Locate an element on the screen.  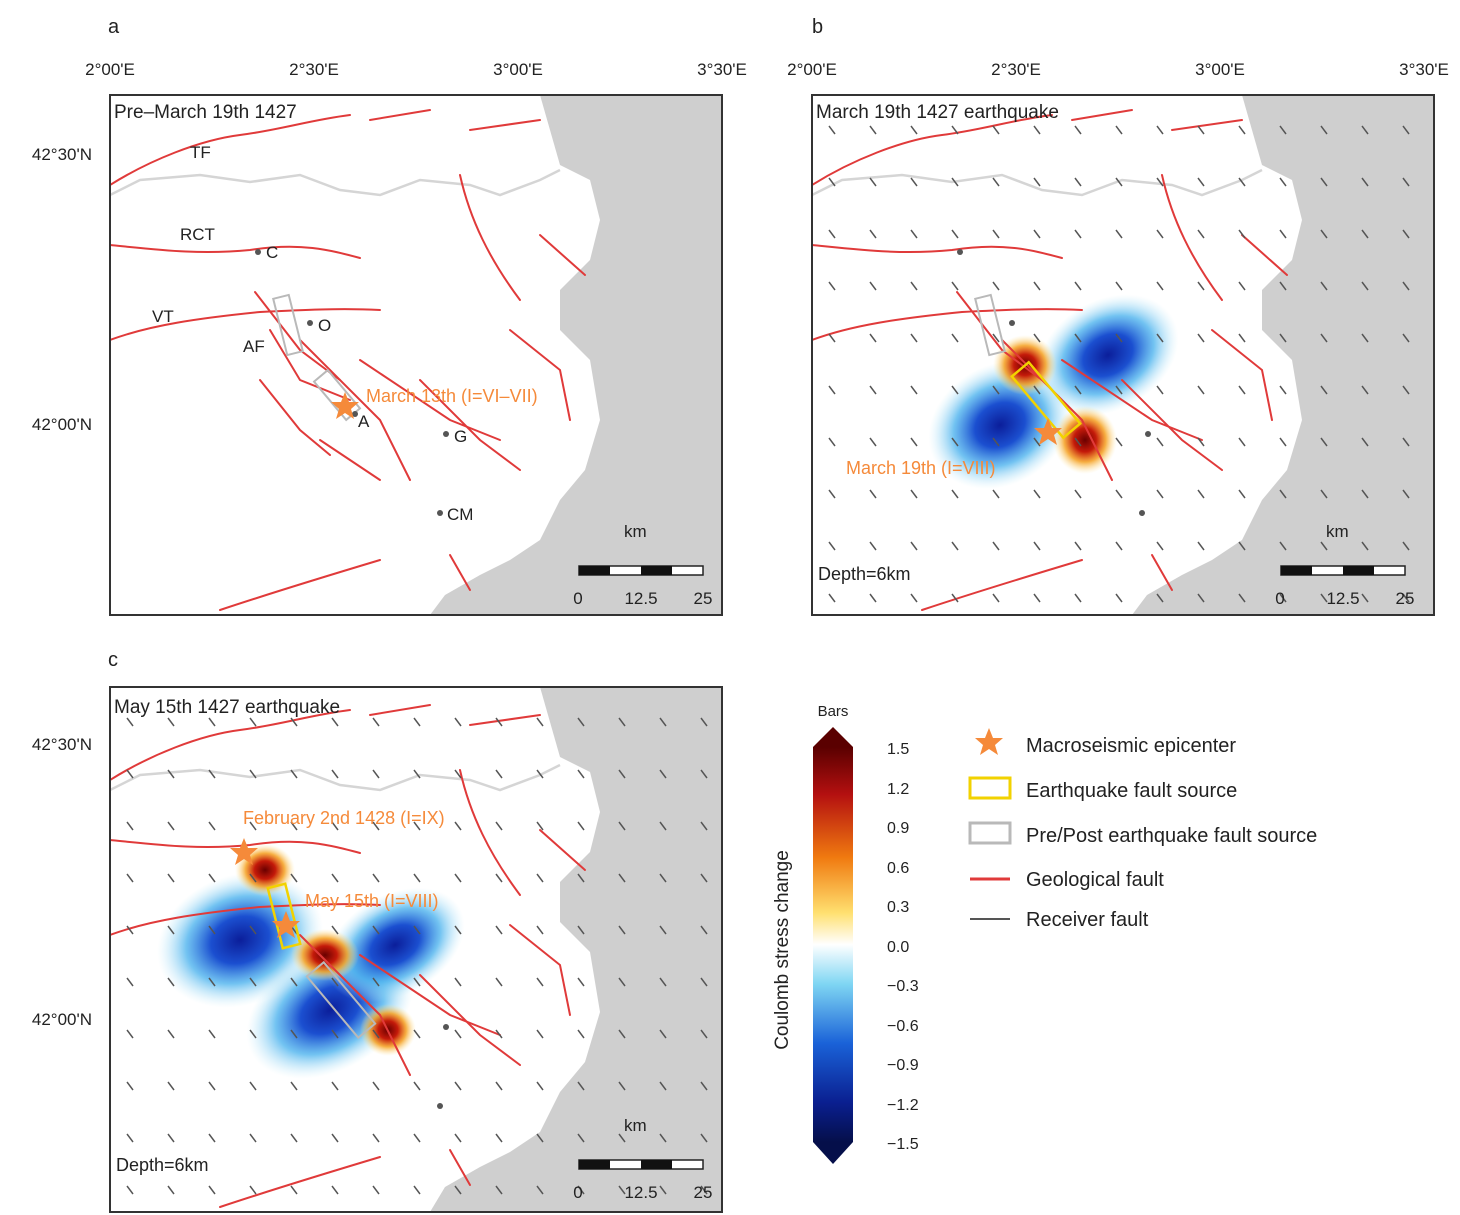
site-label-c: C is located at coordinates (272, 252).